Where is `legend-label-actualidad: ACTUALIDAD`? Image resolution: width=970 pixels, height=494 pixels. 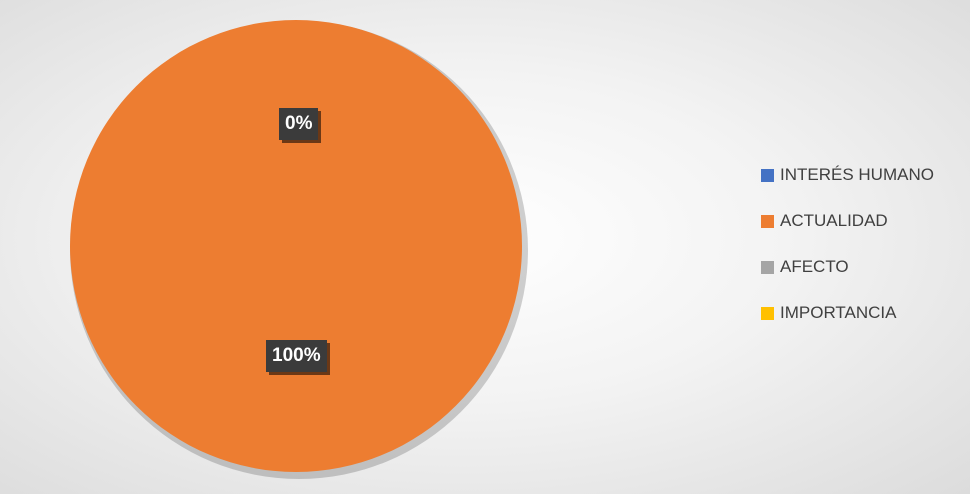 legend-label-actualidad: ACTUALIDAD is located at coordinates (834, 220).